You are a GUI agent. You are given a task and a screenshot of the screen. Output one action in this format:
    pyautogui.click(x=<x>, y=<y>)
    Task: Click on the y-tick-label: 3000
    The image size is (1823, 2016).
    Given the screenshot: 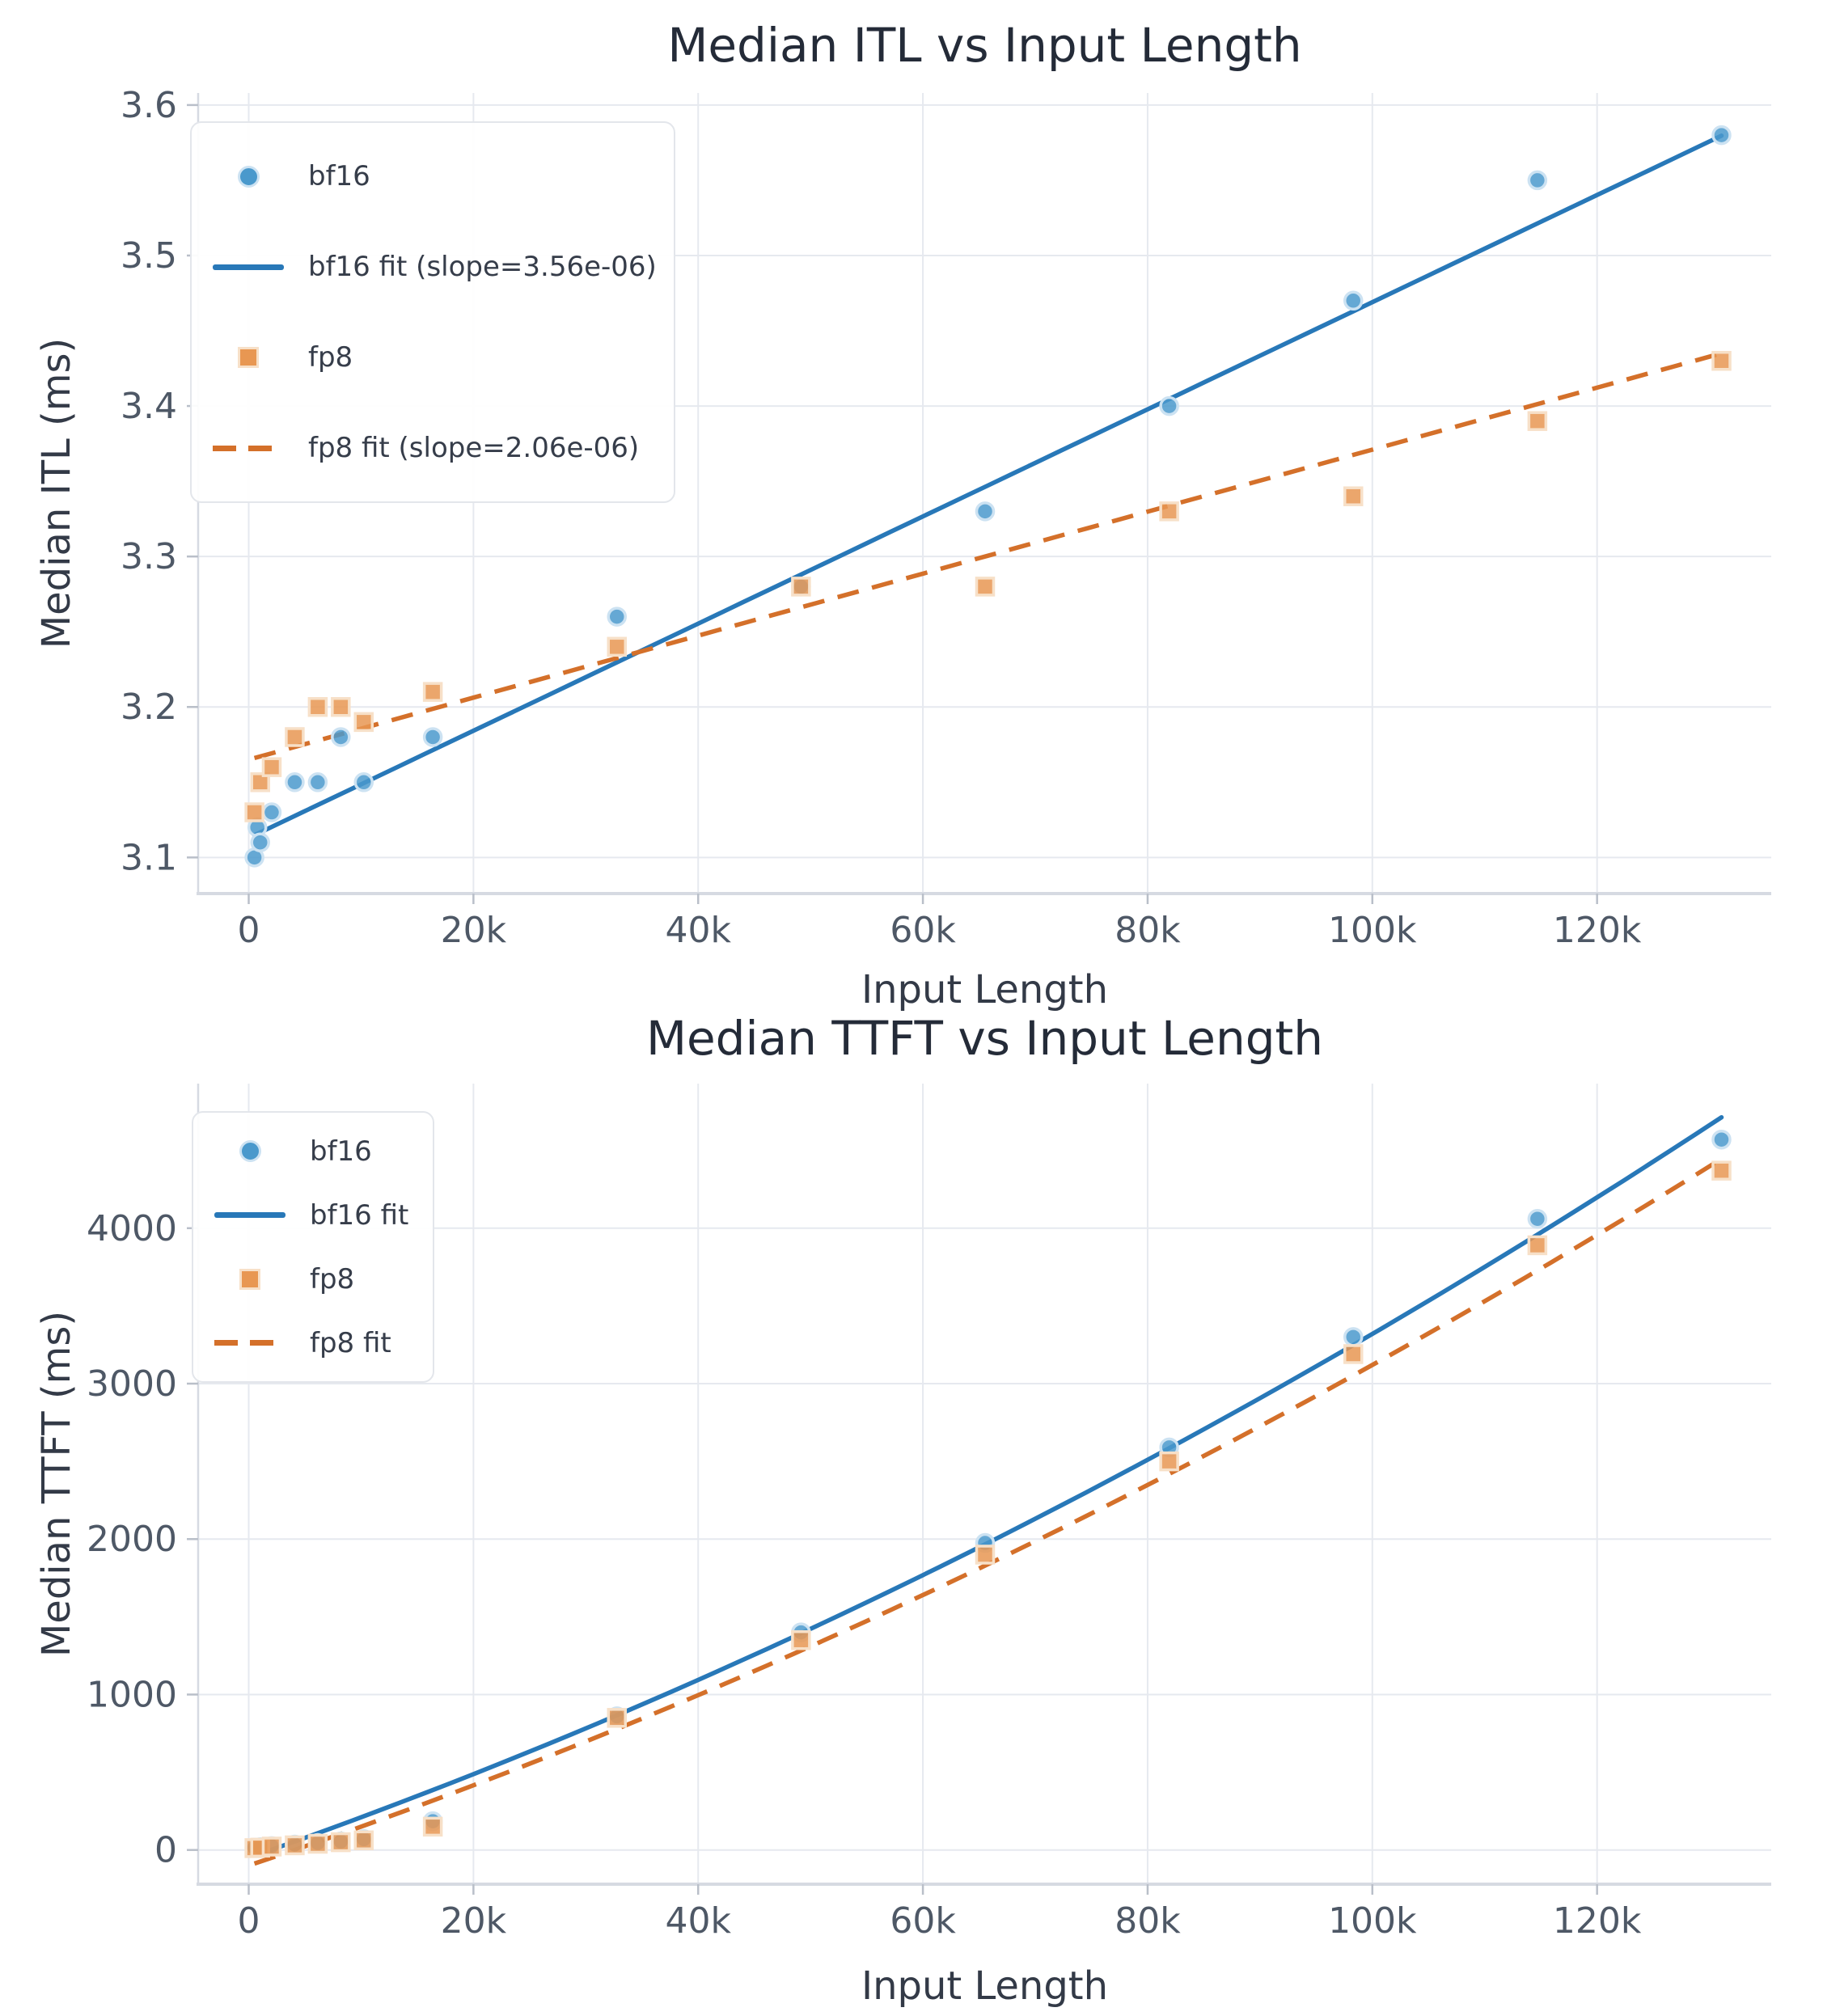 What is the action you would take?
    pyautogui.click(x=132, y=1384)
    